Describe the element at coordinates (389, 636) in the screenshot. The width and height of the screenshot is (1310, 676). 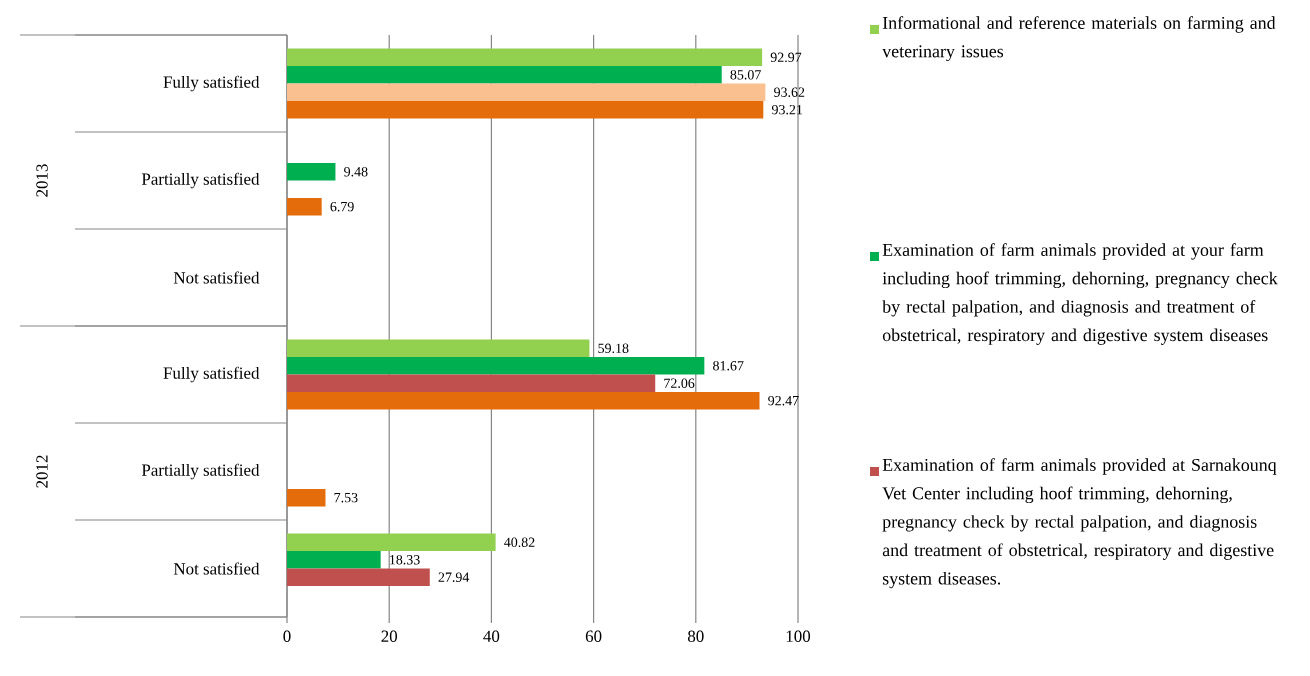
I see `x-tick-label: 20` at that location.